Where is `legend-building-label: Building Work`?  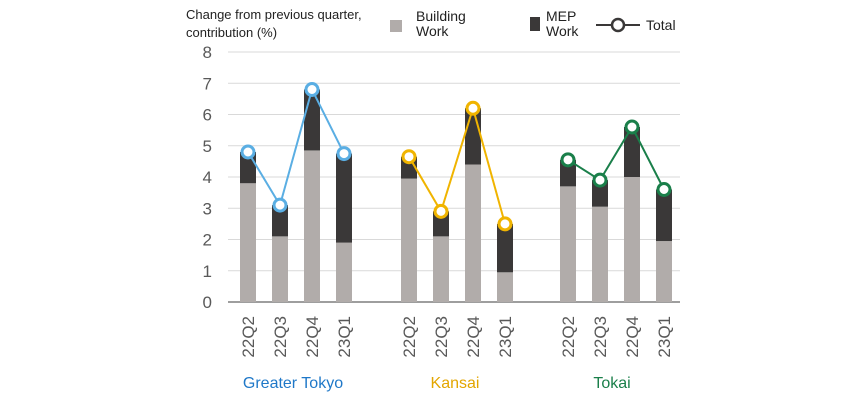 legend-building-label: Building Work is located at coordinates (441, 23).